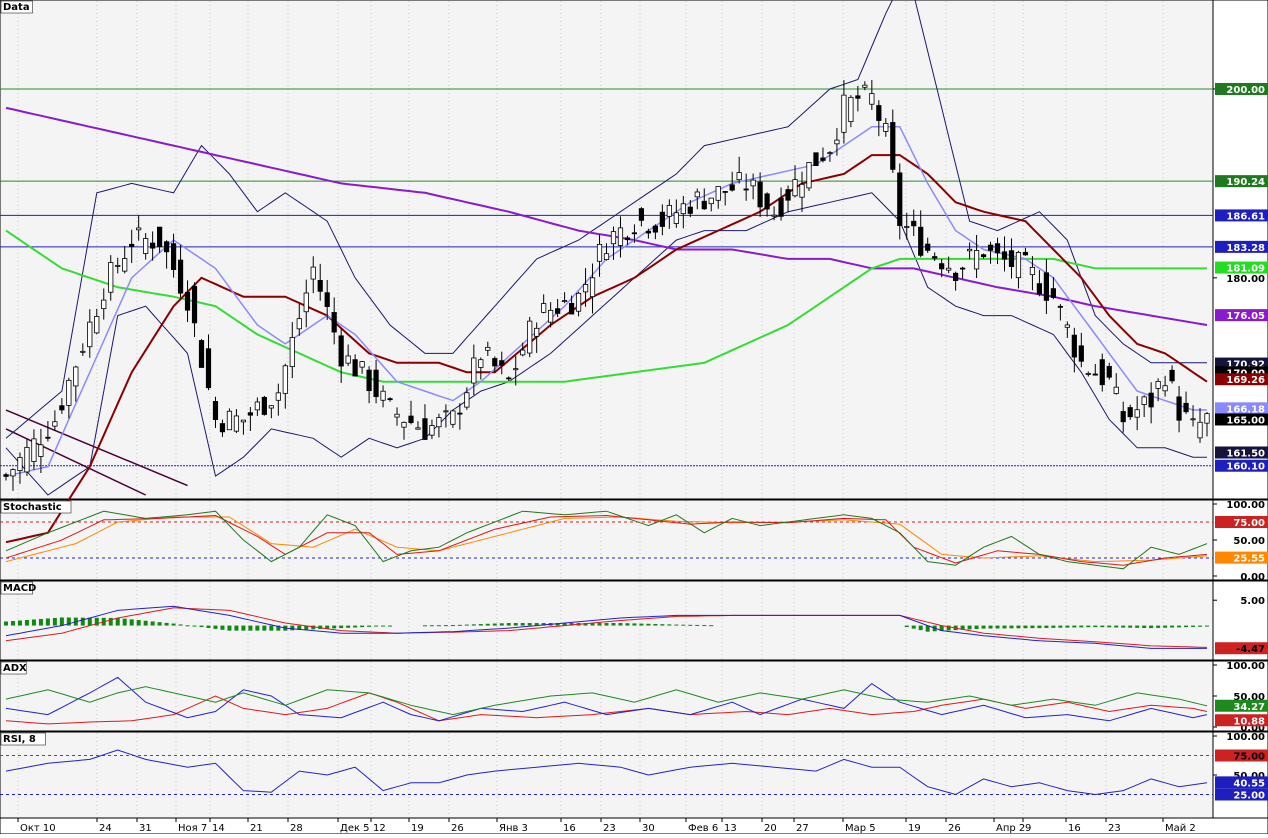 The image size is (1268, 838). I want to click on axis-marker-rsi-1-label: 40.55, so click(1249, 783).